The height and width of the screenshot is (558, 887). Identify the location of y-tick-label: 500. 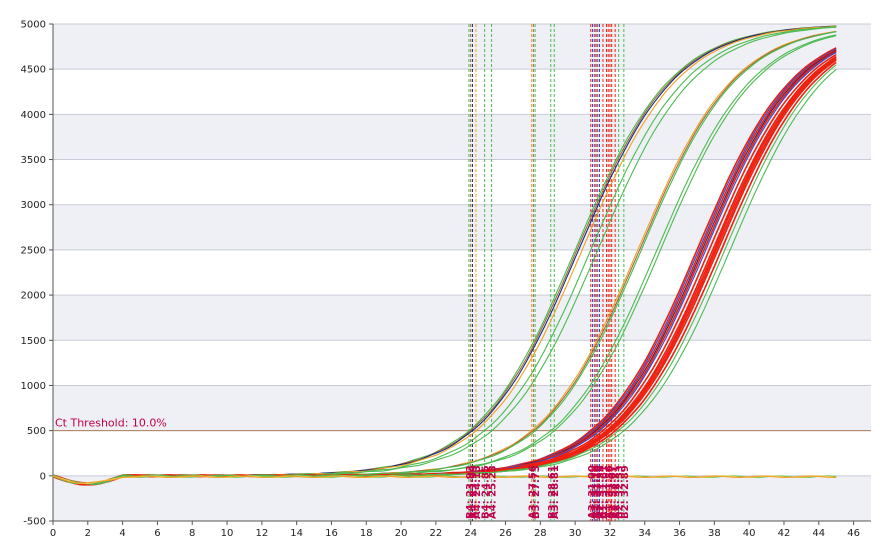
(36, 431).